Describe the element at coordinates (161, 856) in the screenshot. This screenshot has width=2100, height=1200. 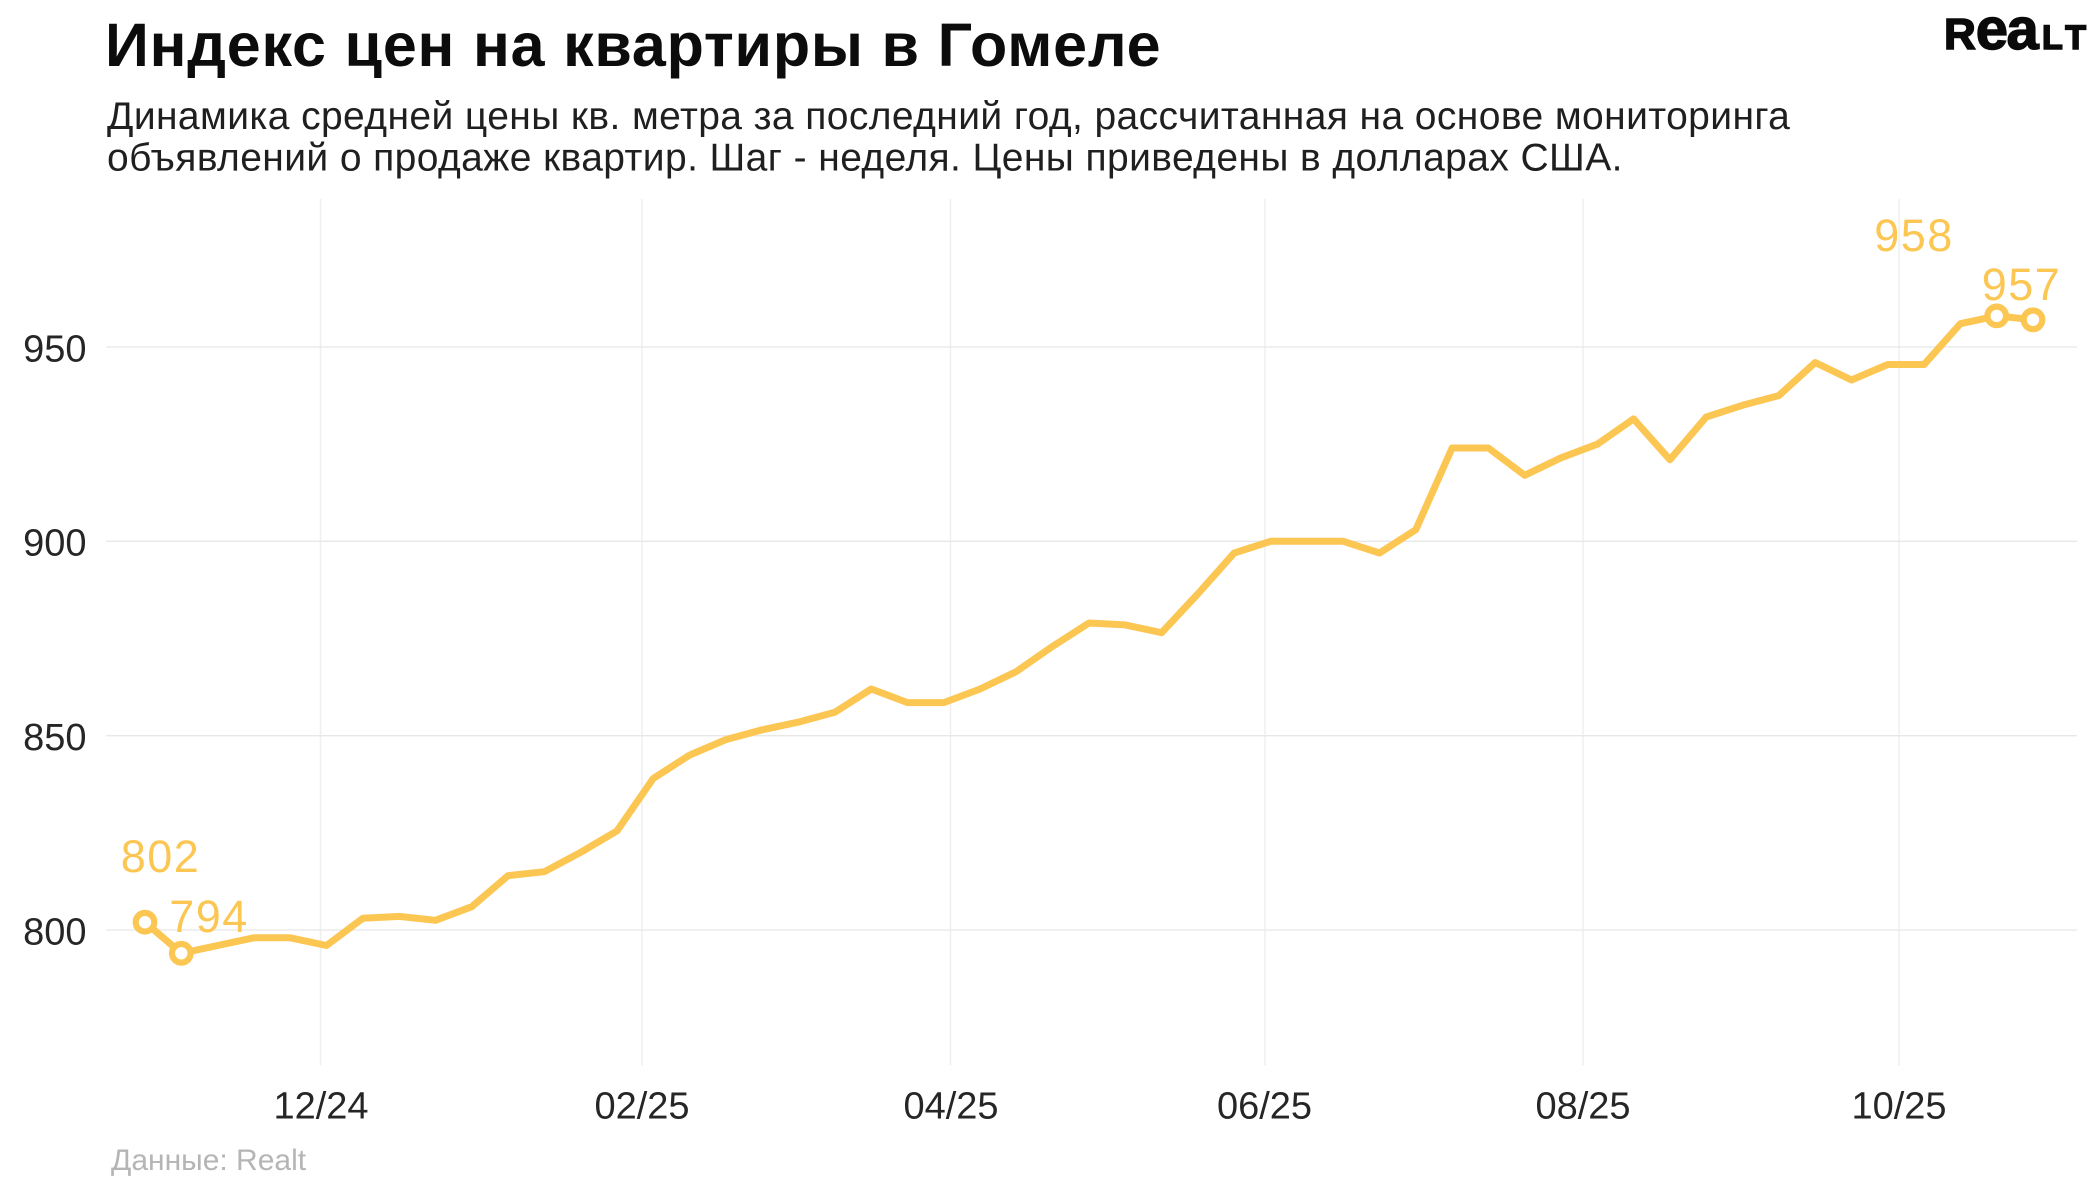
I see `svg-text: 802` at that location.